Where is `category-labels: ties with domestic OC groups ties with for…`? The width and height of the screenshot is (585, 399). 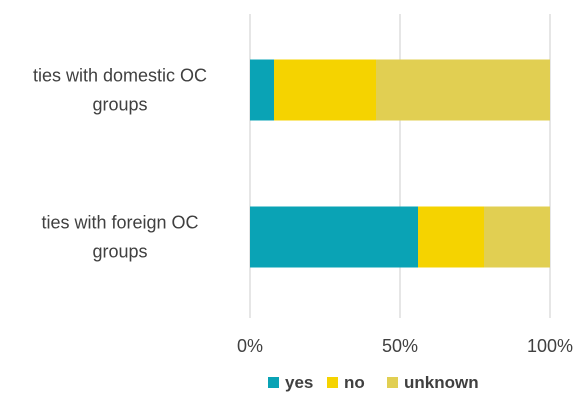
category-labels: ties with domestic OC groups ties with for… is located at coordinates (120, 164).